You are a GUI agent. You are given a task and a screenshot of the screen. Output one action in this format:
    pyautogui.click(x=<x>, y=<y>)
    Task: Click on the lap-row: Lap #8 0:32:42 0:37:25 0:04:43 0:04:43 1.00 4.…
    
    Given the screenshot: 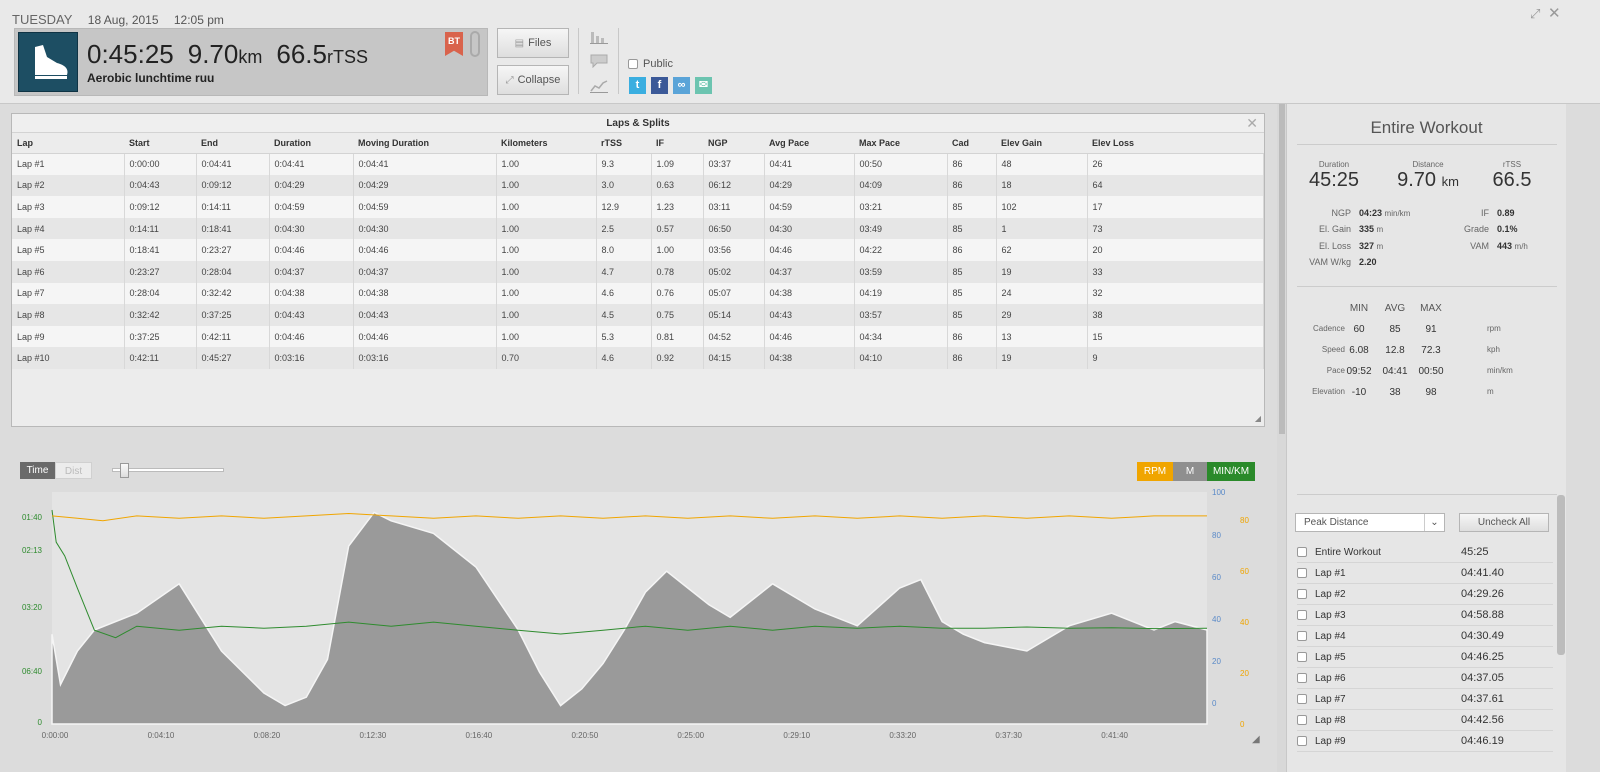 What is the action you would take?
    pyautogui.click(x=638, y=315)
    